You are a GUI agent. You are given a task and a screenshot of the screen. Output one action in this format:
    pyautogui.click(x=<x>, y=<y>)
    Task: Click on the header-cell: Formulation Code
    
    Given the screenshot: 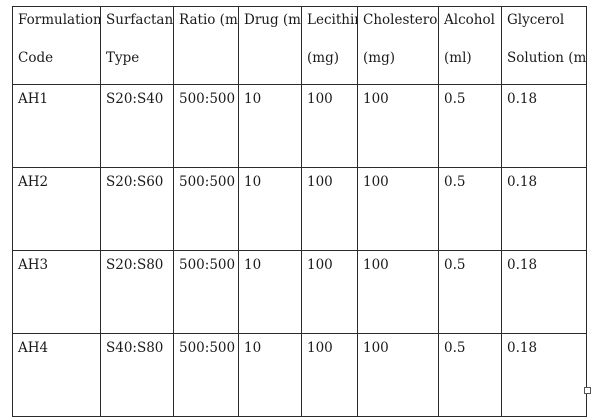 What is the action you would take?
    pyautogui.click(x=56, y=45)
    